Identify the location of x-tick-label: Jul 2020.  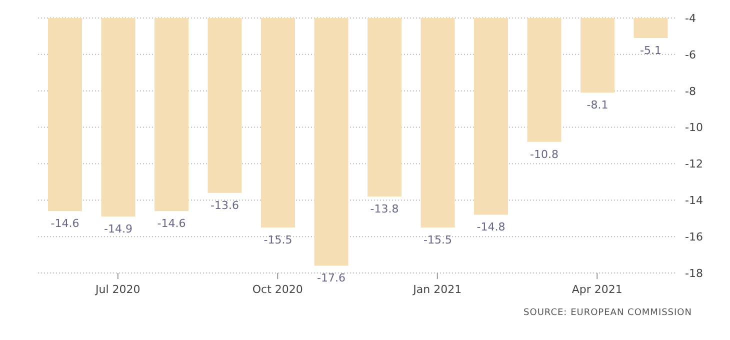
(117, 289).